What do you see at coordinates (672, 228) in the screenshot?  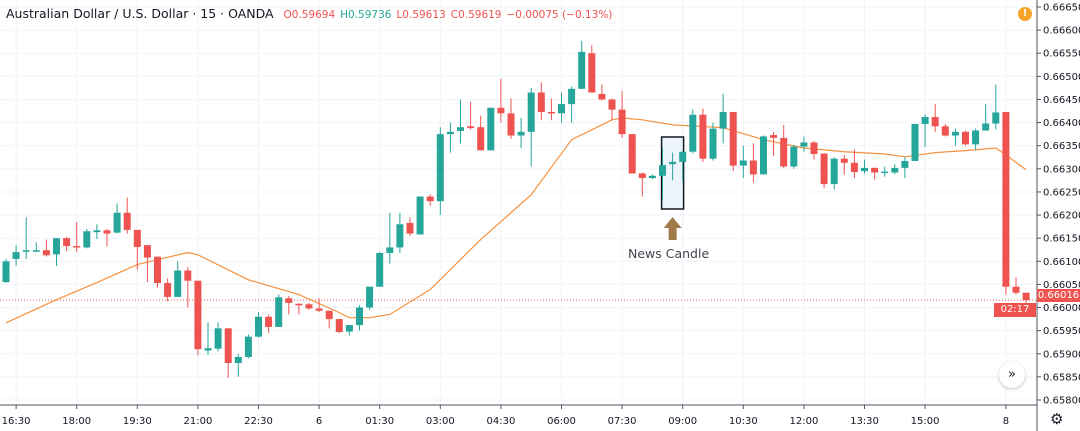 I see `news-annotation` at bounding box center [672, 228].